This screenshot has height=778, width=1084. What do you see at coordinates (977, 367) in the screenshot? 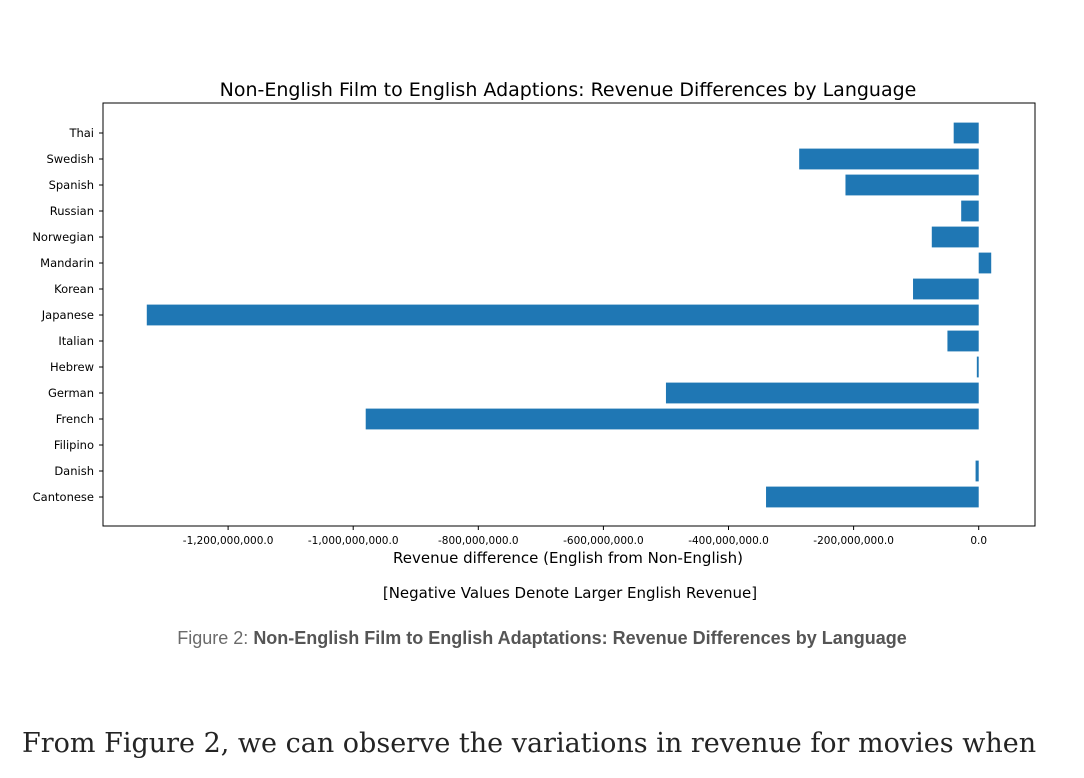
I see `bar-hebrew` at bounding box center [977, 367].